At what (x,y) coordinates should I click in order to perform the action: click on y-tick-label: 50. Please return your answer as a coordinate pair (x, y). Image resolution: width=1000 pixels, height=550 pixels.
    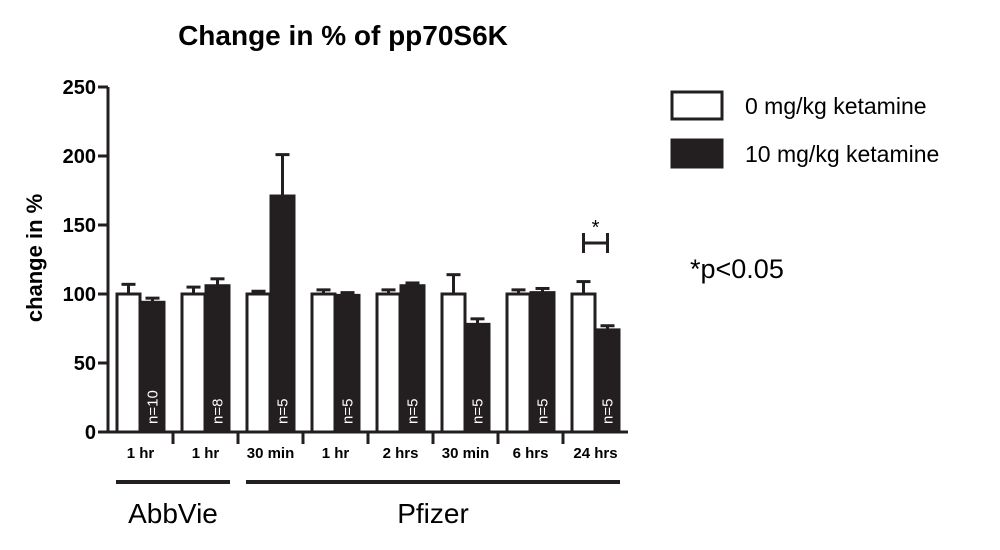
    Looking at the image, I should click on (85, 364).